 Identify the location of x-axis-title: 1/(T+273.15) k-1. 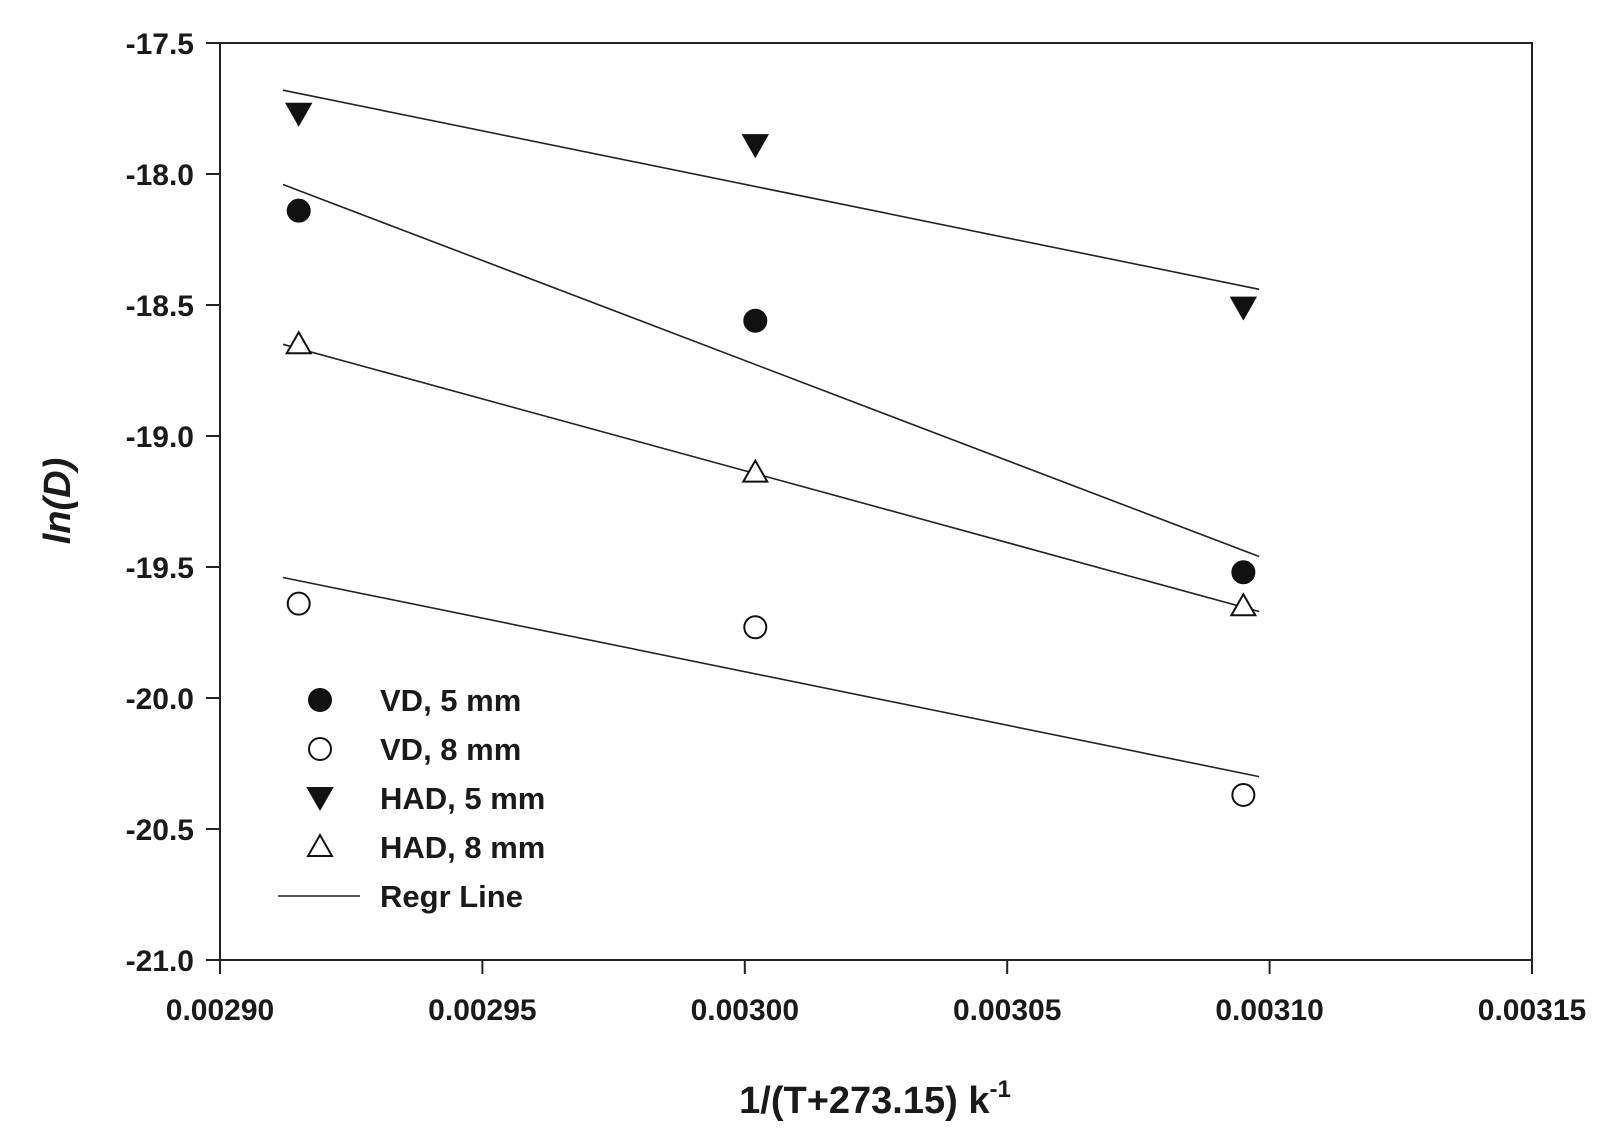
(875, 1099).